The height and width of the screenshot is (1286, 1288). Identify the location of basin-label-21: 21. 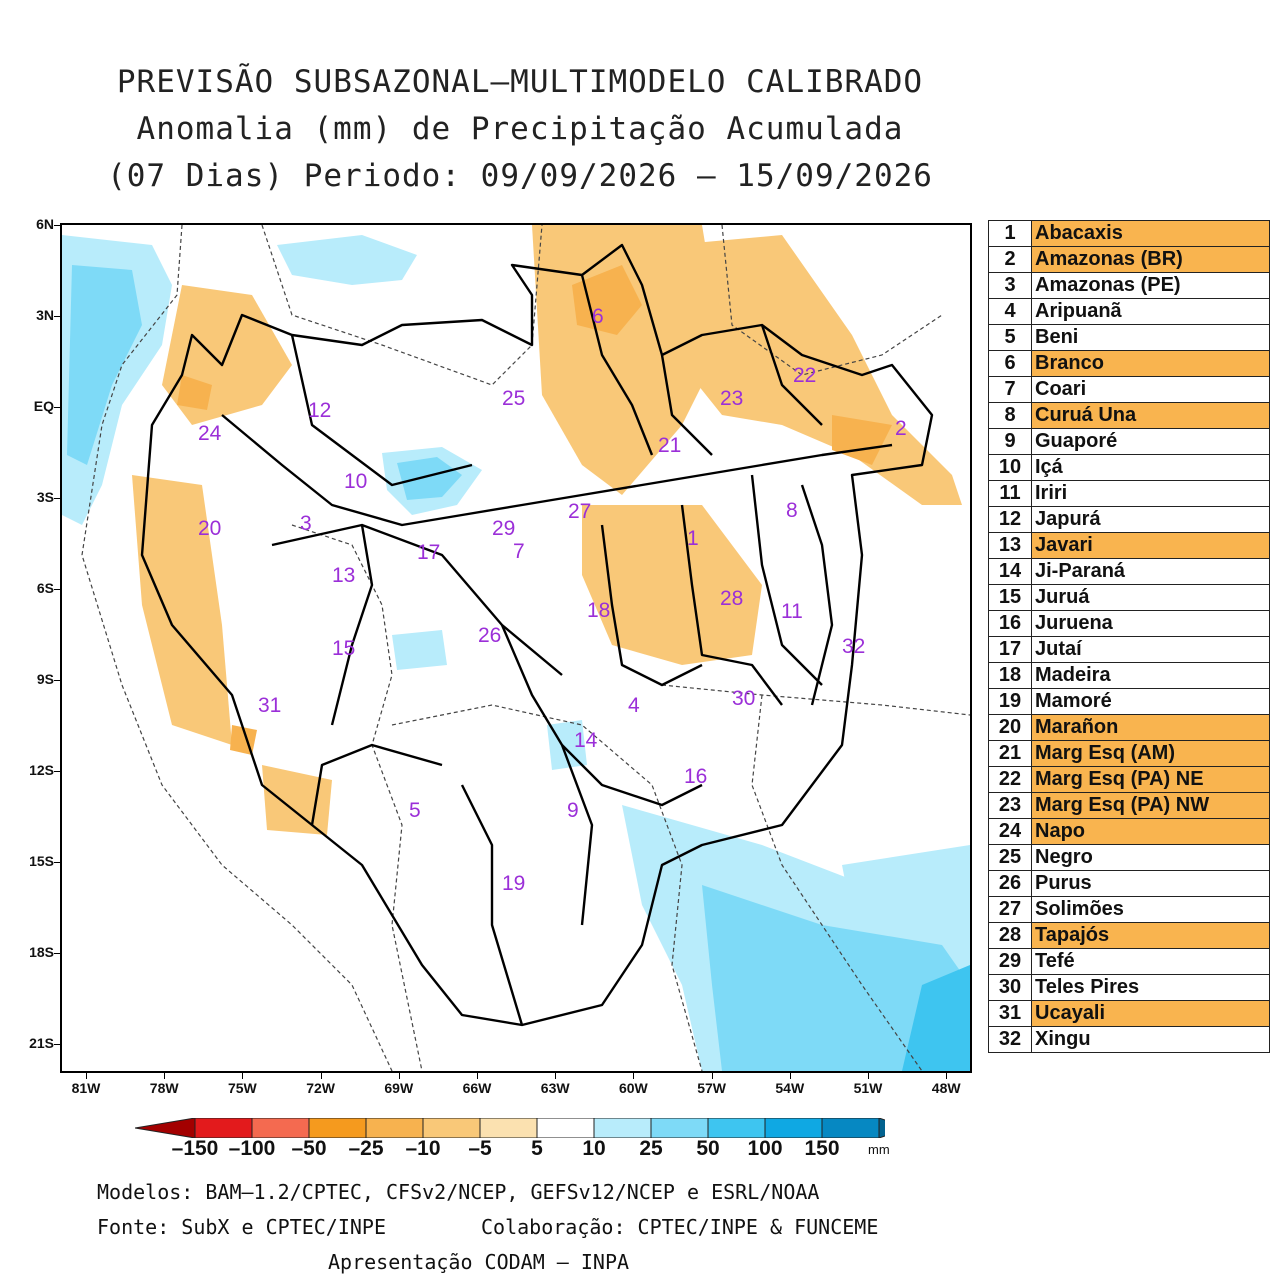
(669, 445).